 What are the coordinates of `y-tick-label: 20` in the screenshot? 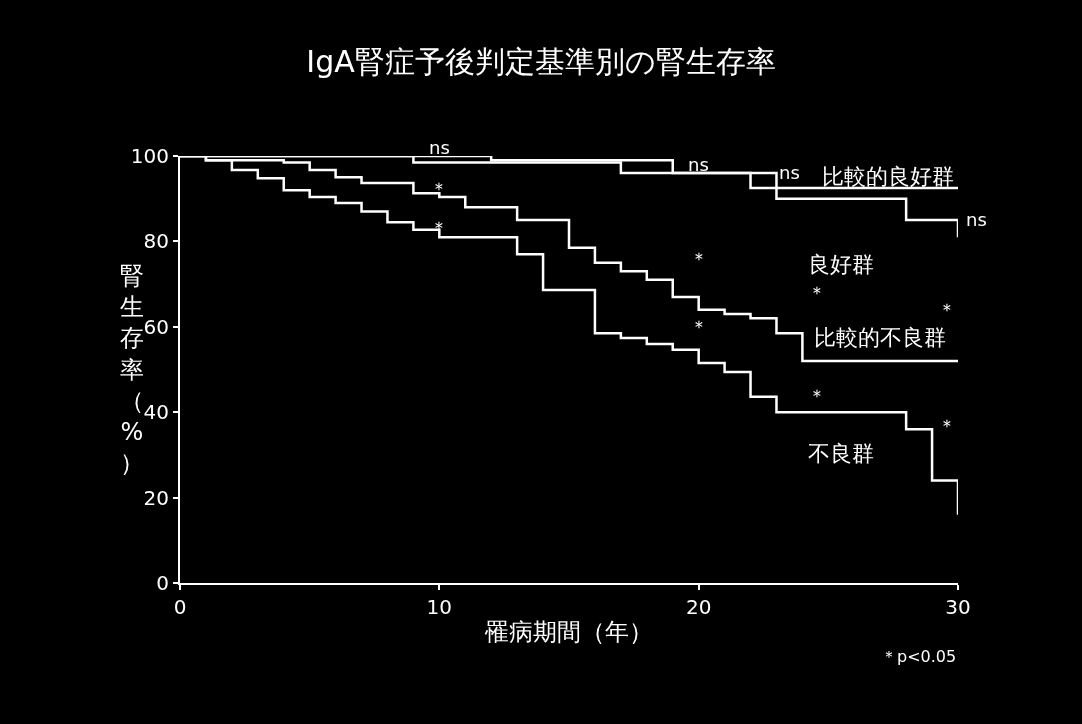 It's located at (156, 497).